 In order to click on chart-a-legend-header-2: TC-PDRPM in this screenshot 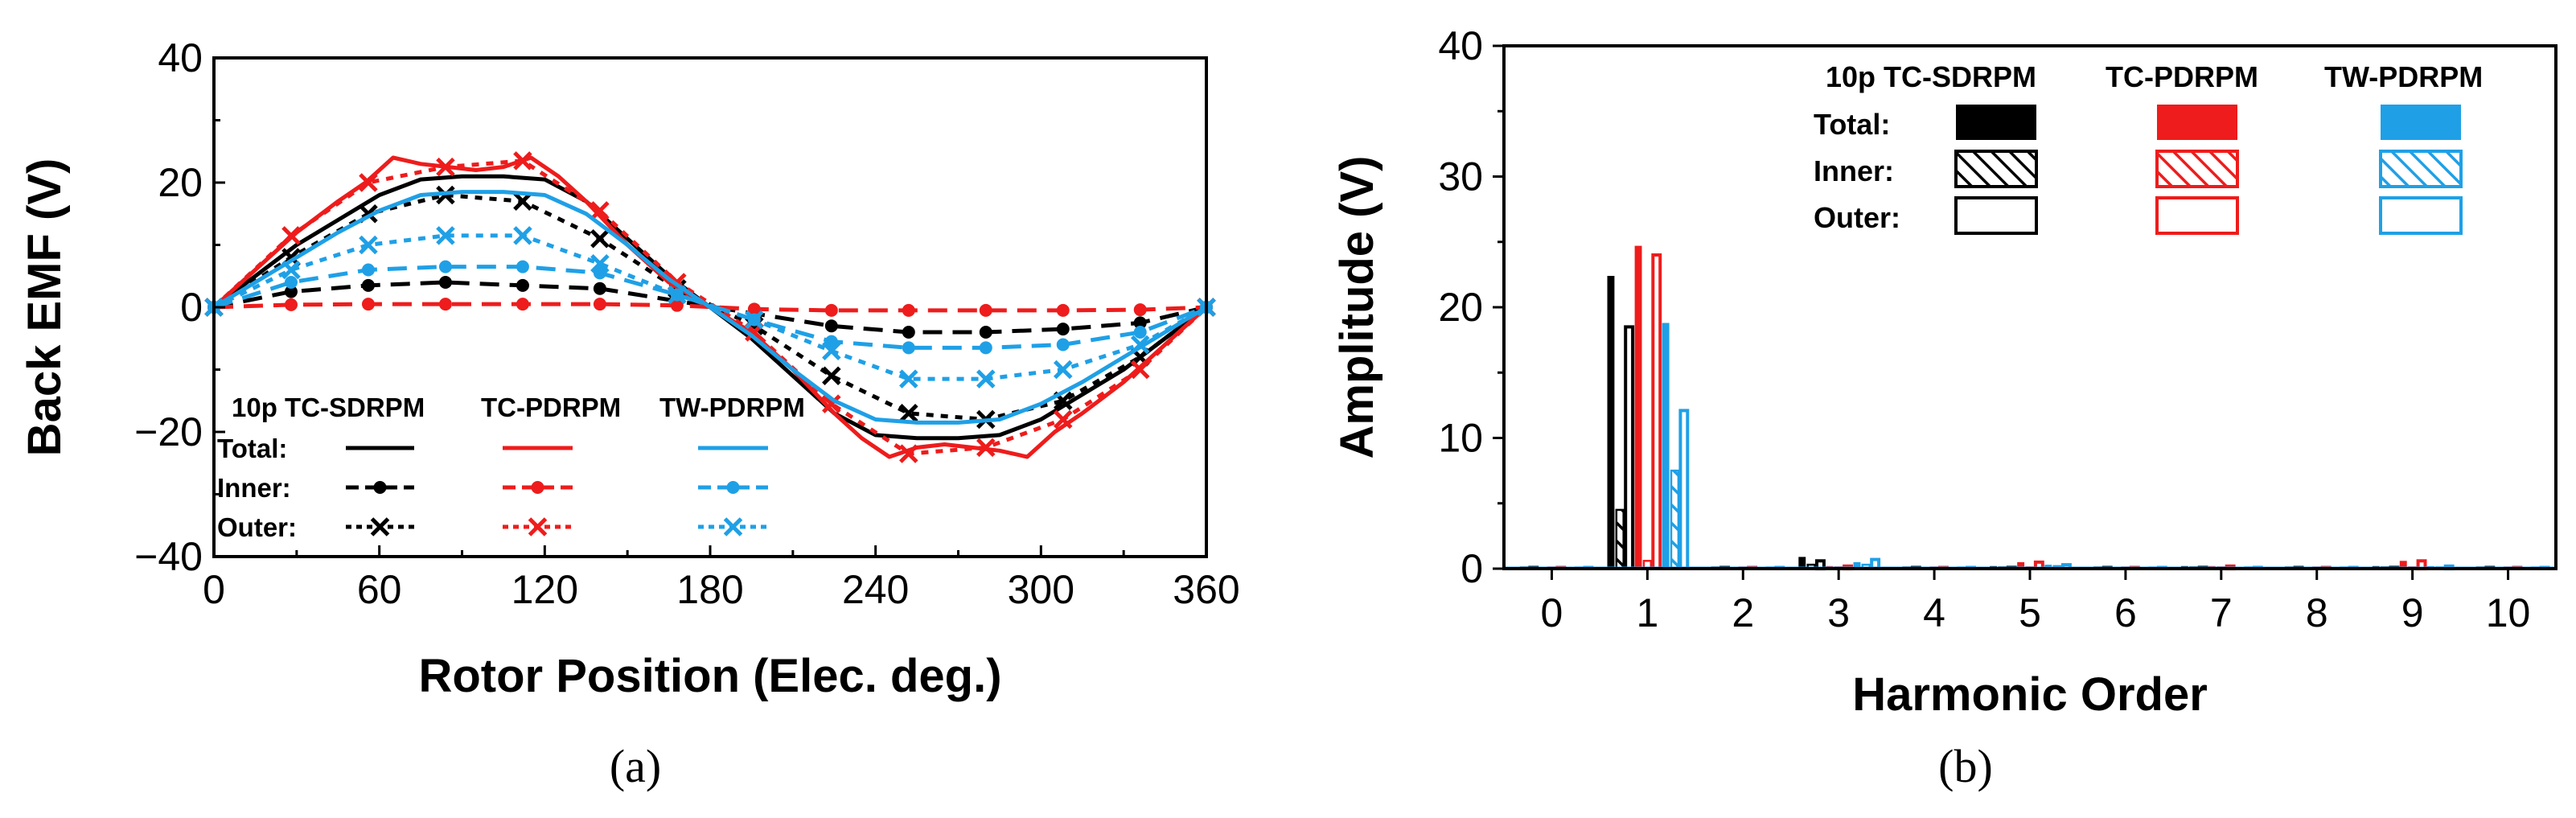, I will do `click(551, 408)`.